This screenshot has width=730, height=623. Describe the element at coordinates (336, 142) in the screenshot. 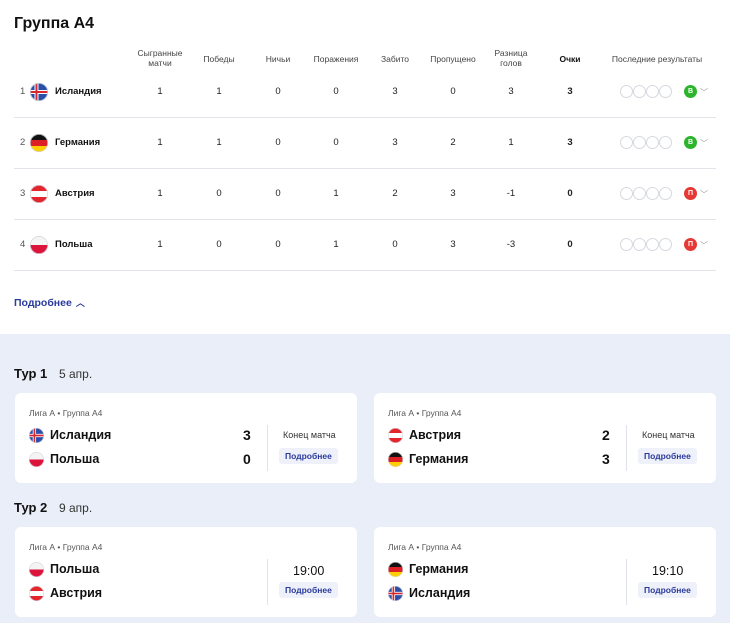

I see `cell-losses: 0` at that location.